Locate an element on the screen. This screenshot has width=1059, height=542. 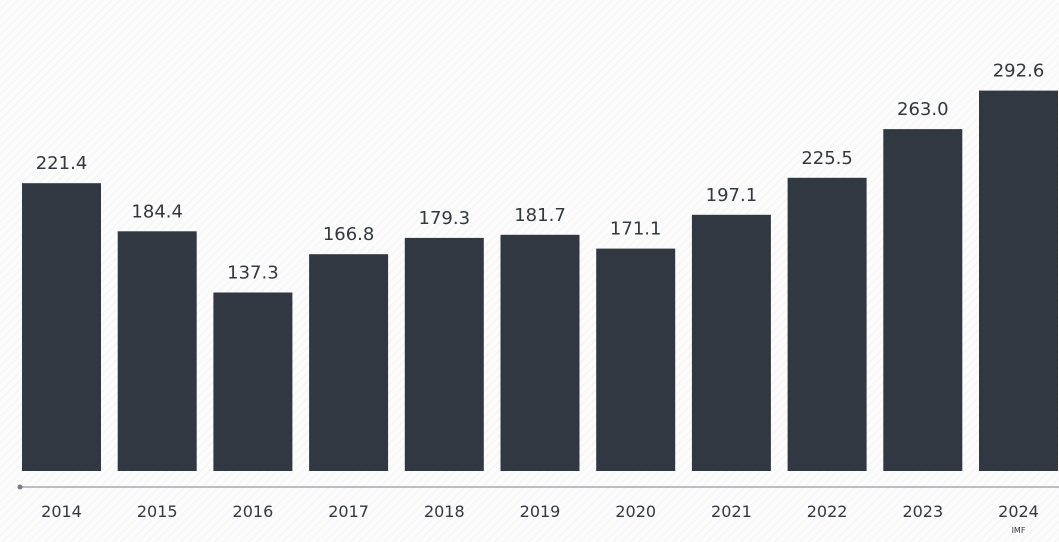
value-label-2016: 137.3 is located at coordinates (253, 273).